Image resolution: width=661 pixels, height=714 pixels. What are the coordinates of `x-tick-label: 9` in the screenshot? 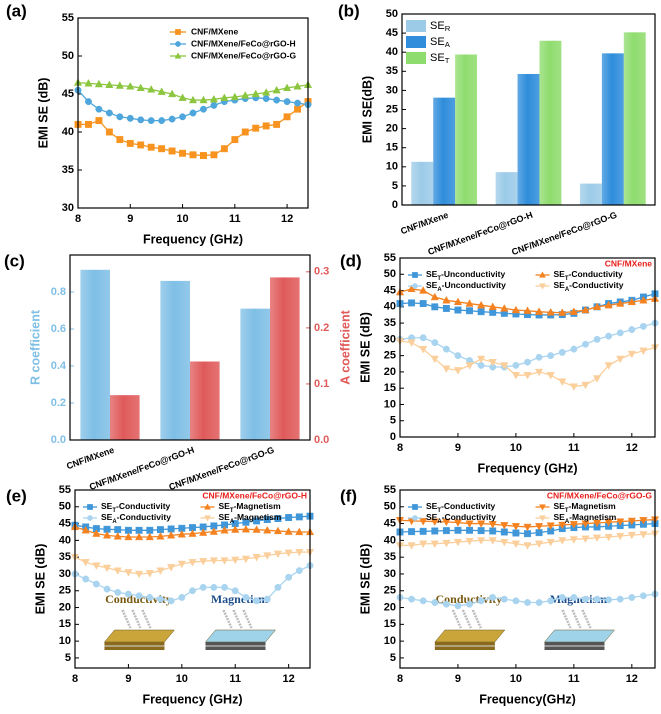 It's located at (130, 219).